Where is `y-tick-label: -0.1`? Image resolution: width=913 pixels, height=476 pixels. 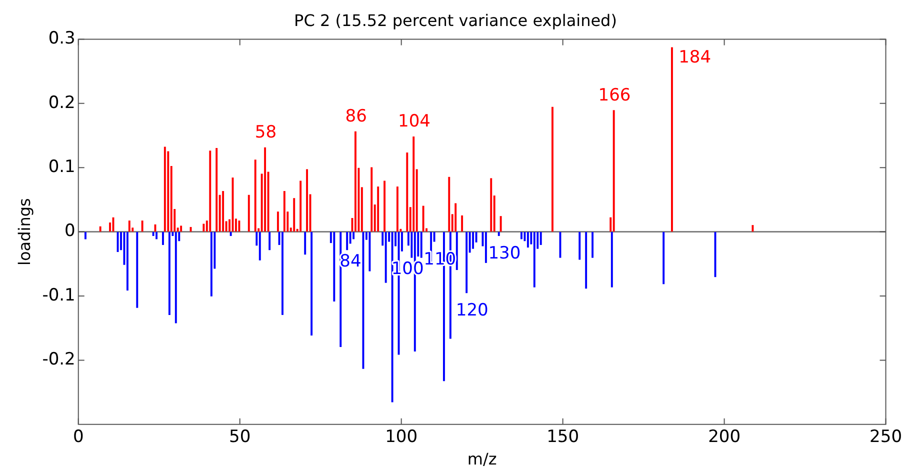
y-tick-label: -0.1 is located at coordinates (59, 295).